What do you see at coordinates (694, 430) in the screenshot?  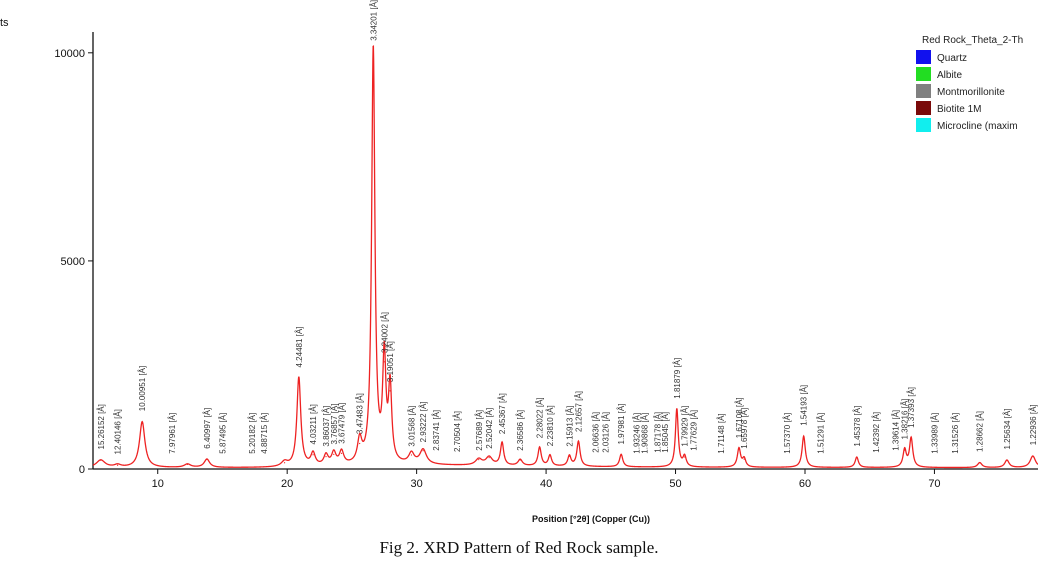 I see `peak-label: 1.77629 [Å]` at bounding box center [694, 430].